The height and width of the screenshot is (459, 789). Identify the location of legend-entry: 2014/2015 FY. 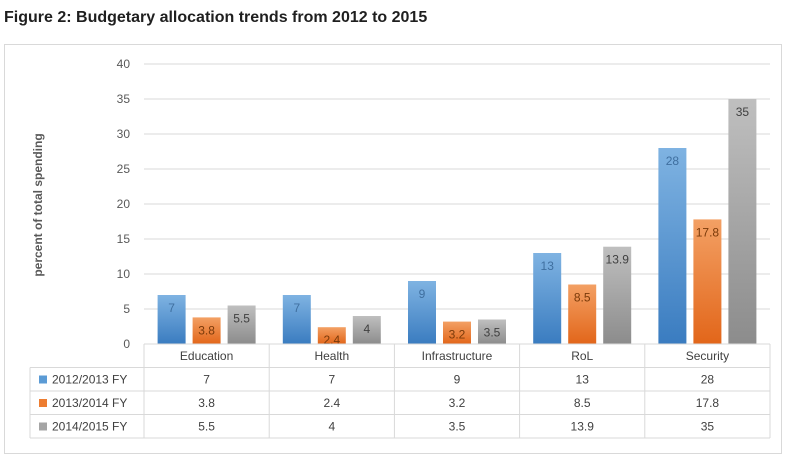
(89, 427).